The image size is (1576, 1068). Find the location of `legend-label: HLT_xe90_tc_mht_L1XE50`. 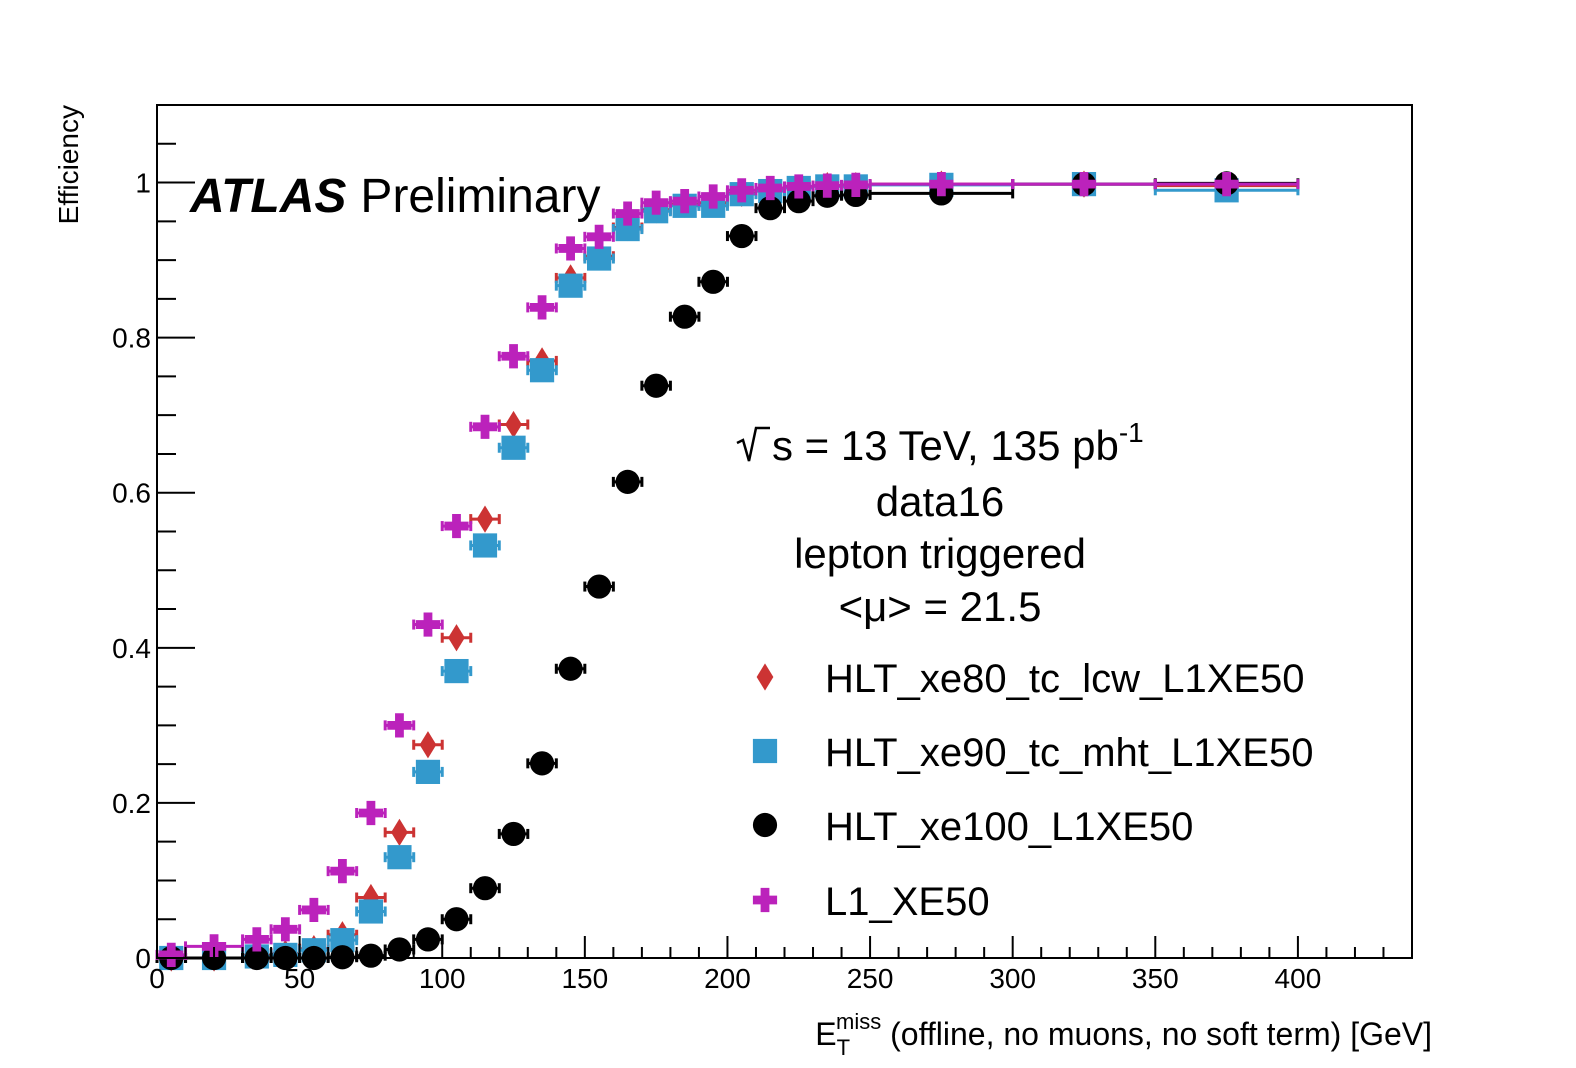

legend-label: HLT_xe90_tc_mht_L1XE50 is located at coordinates (1069, 753).